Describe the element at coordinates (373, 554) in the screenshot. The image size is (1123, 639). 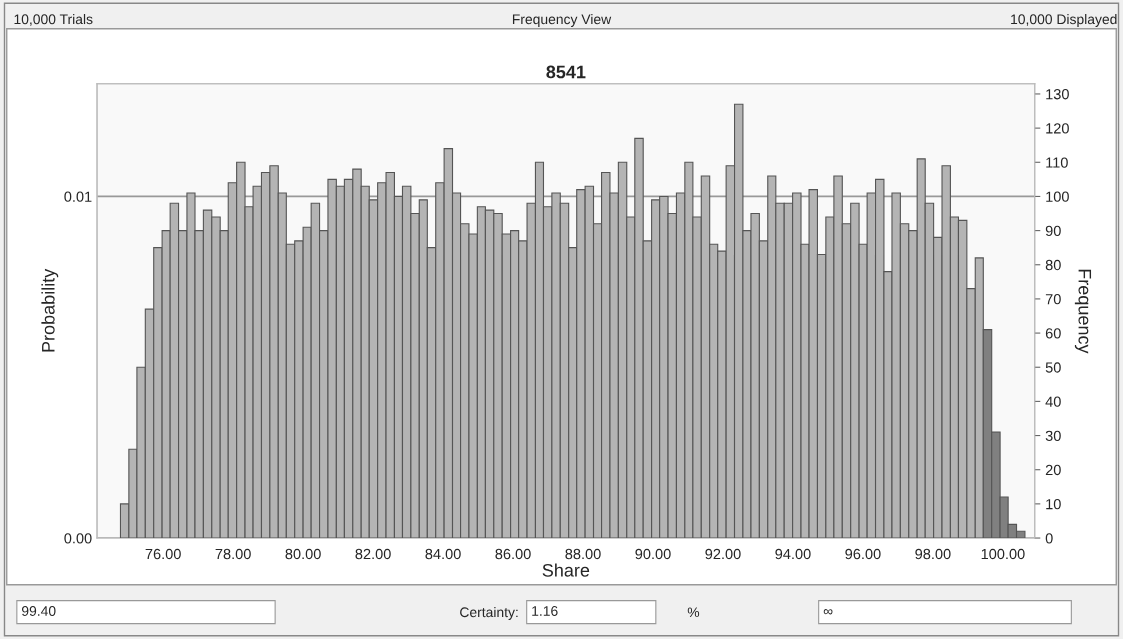
I see `x-tick-label: 82.00` at that location.